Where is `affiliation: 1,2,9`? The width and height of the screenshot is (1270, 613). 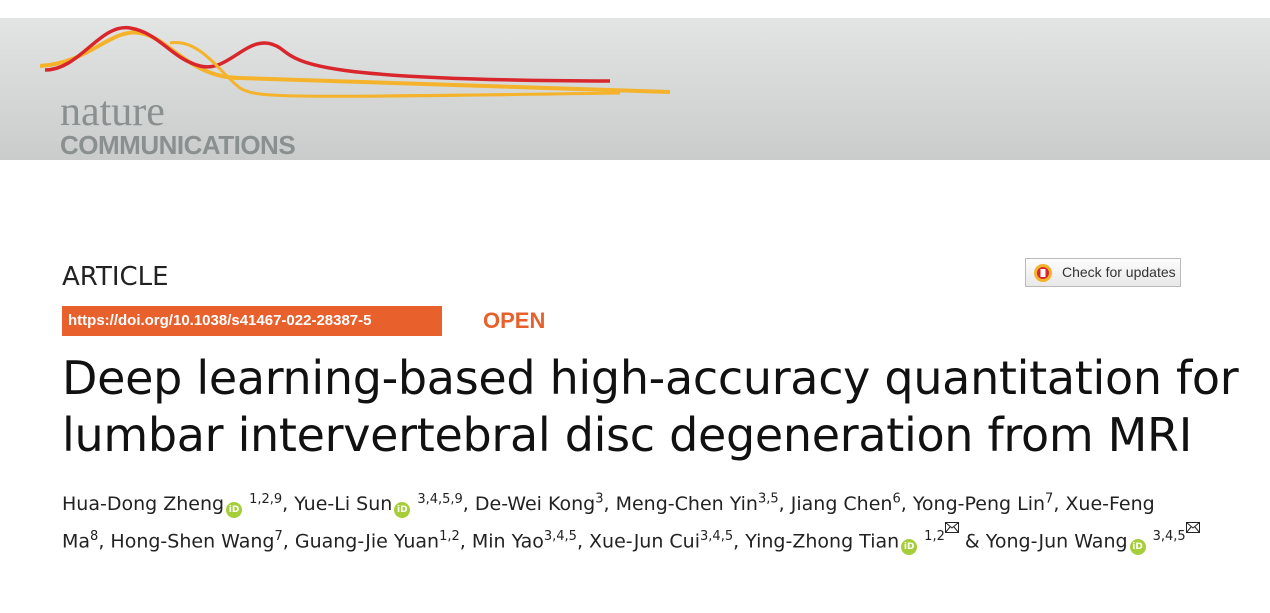
affiliation: 1,2,9 is located at coordinates (266, 499).